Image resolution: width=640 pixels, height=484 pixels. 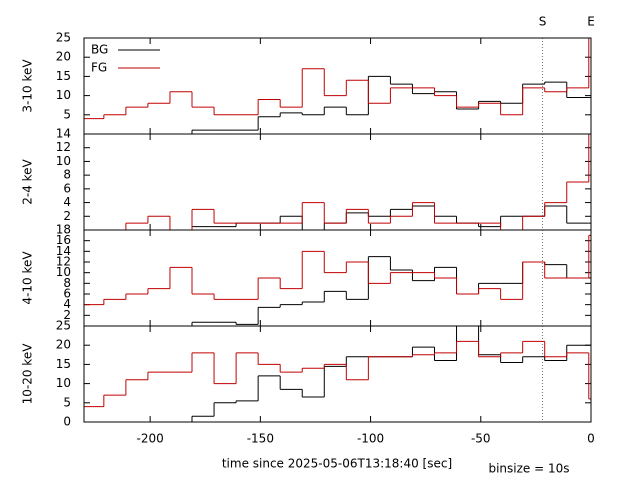 I want to click on y-axis-label: 4-10 keV, so click(x=28, y=278).